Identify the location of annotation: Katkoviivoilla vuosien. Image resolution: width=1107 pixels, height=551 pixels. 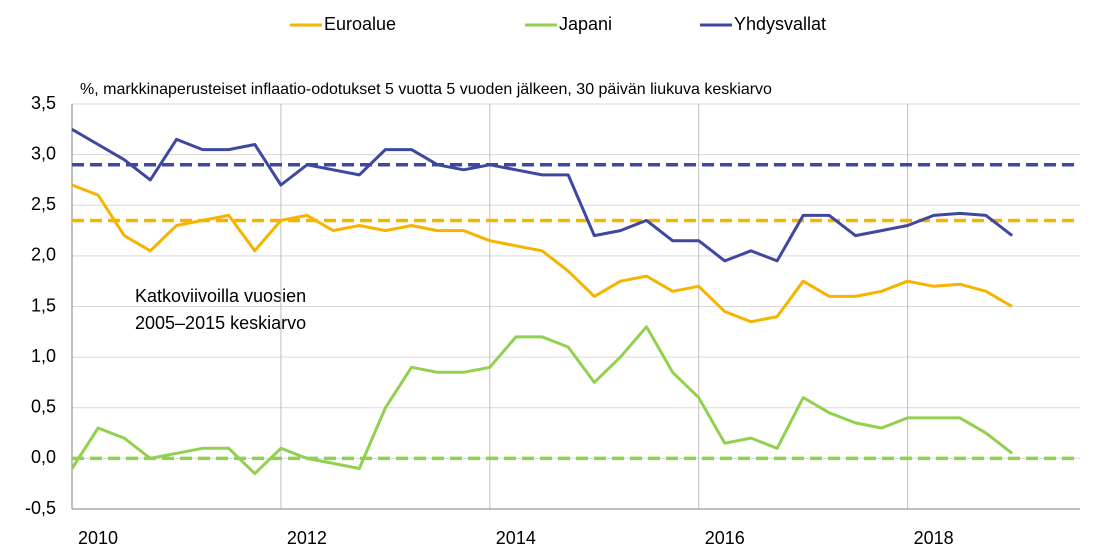
(220, 296).